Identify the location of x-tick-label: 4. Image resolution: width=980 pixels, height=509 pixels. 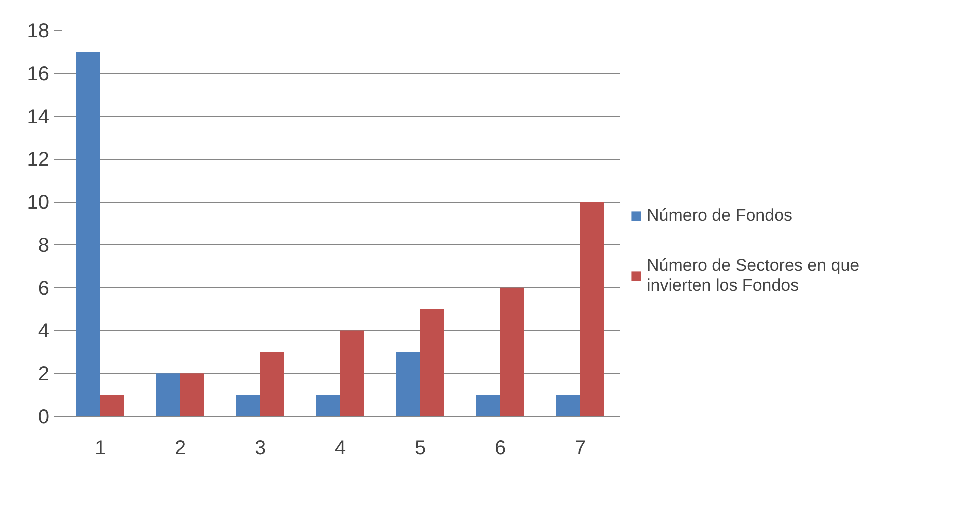
(340, 449).